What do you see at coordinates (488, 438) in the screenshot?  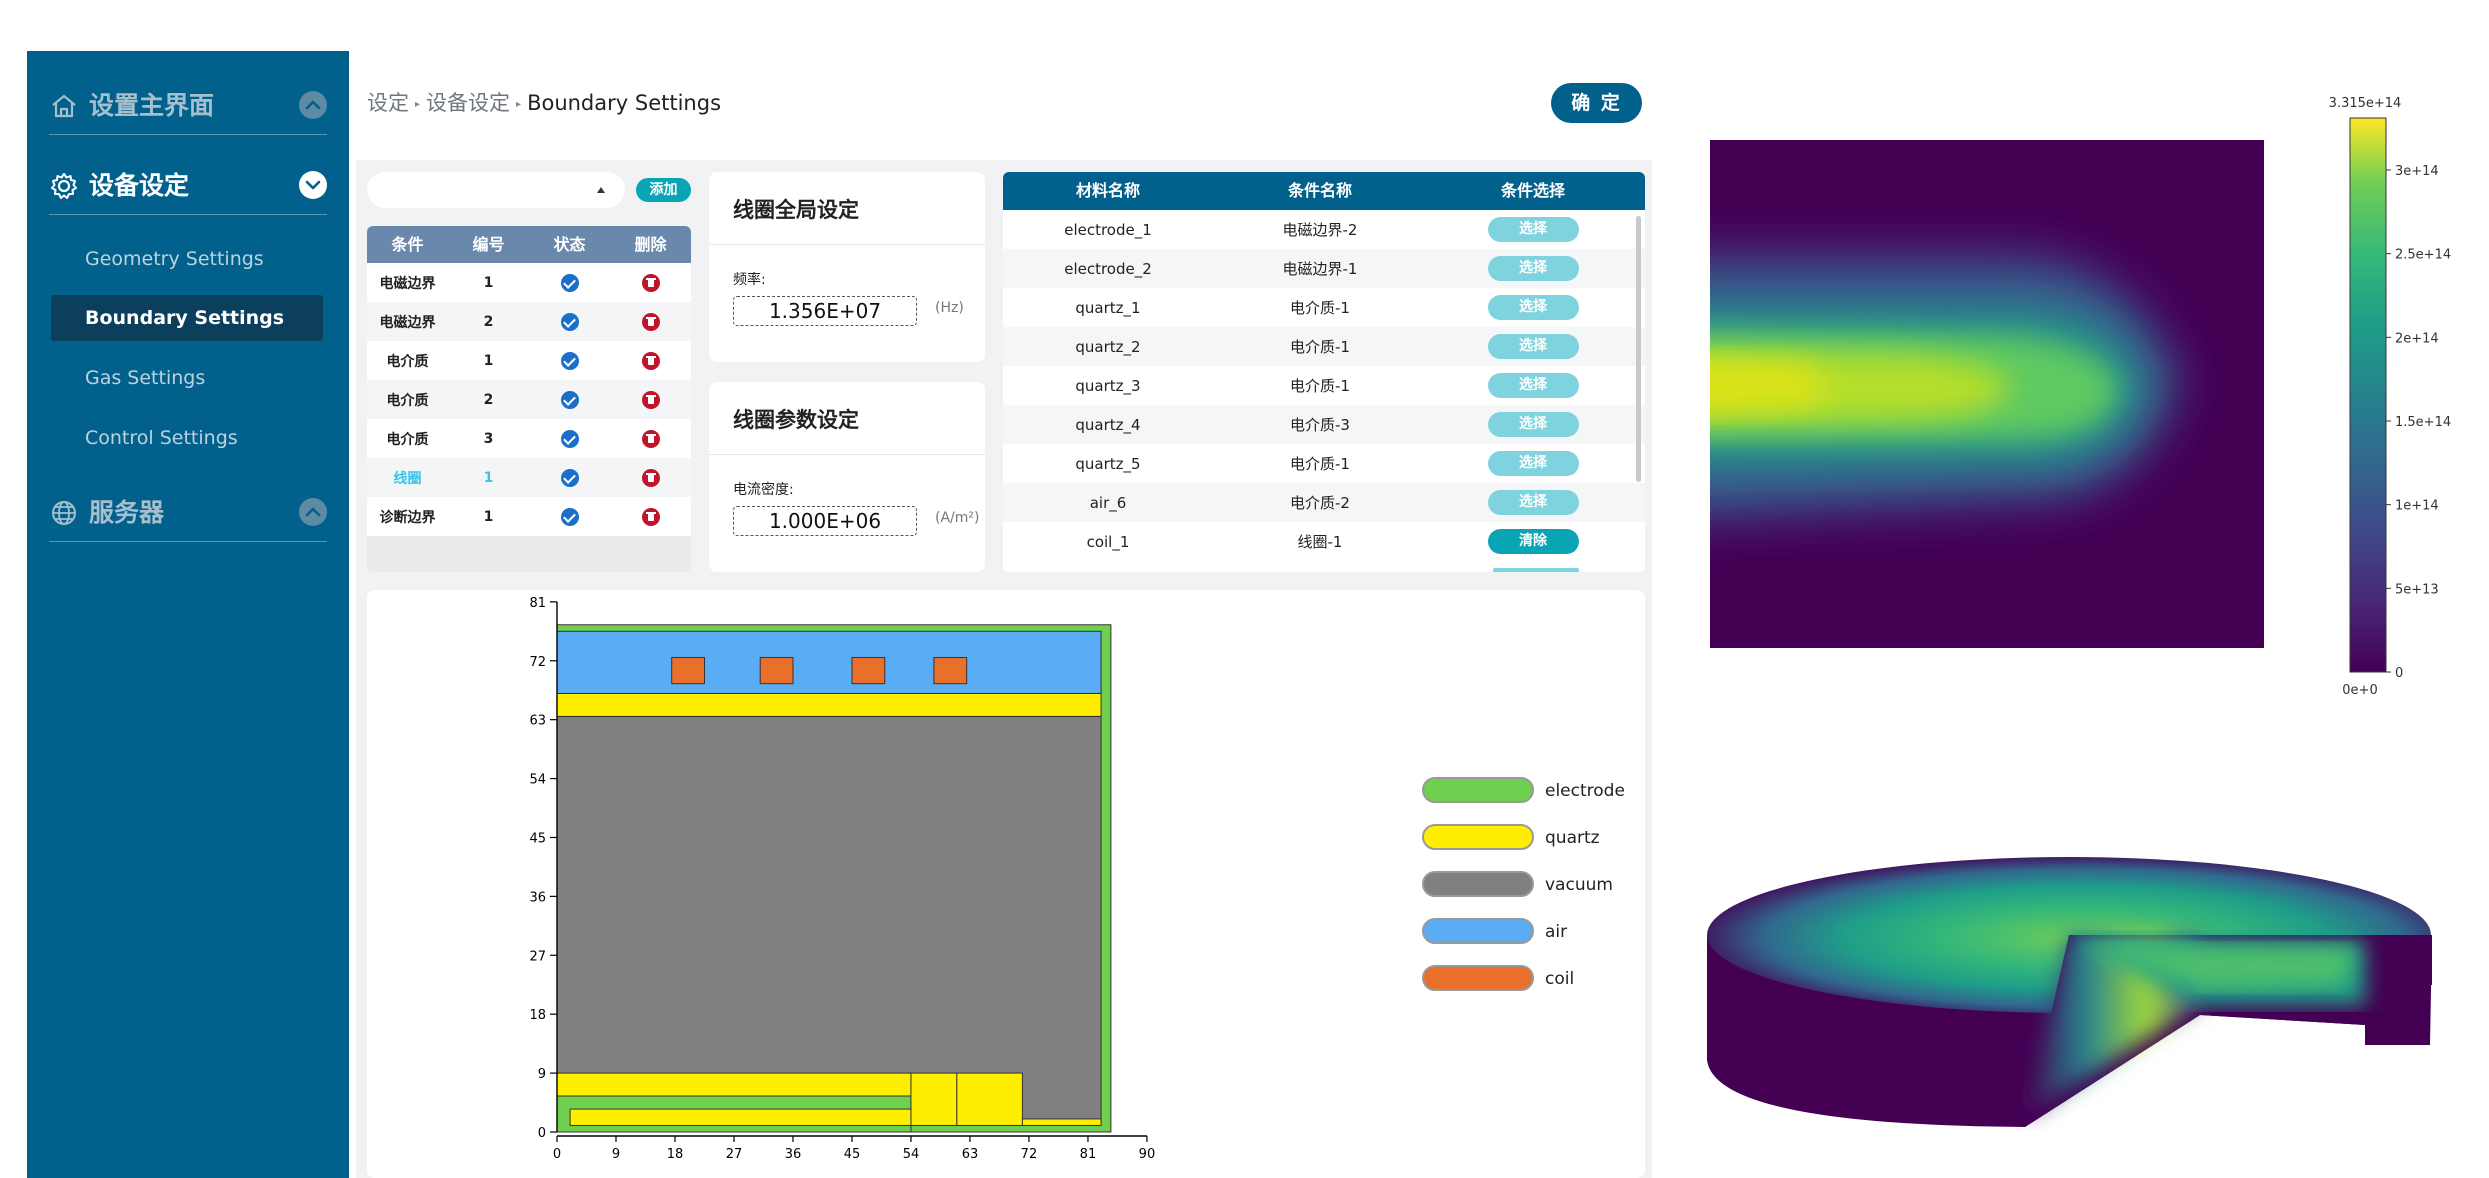 I see `condition-id: 3` at bounding box center [488, 438].